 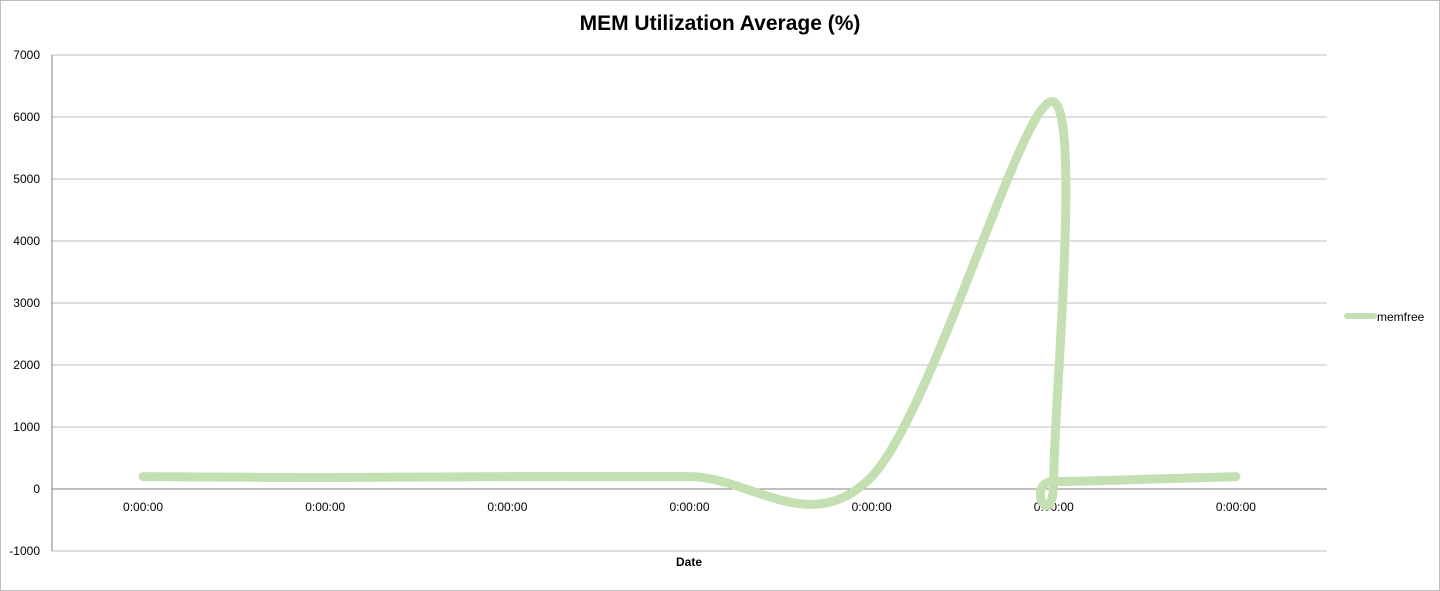 What do you see at coordinates (26, 179) in the screenshot?
I see `y-tick-label: 5000` at bounding box center [26, 179].